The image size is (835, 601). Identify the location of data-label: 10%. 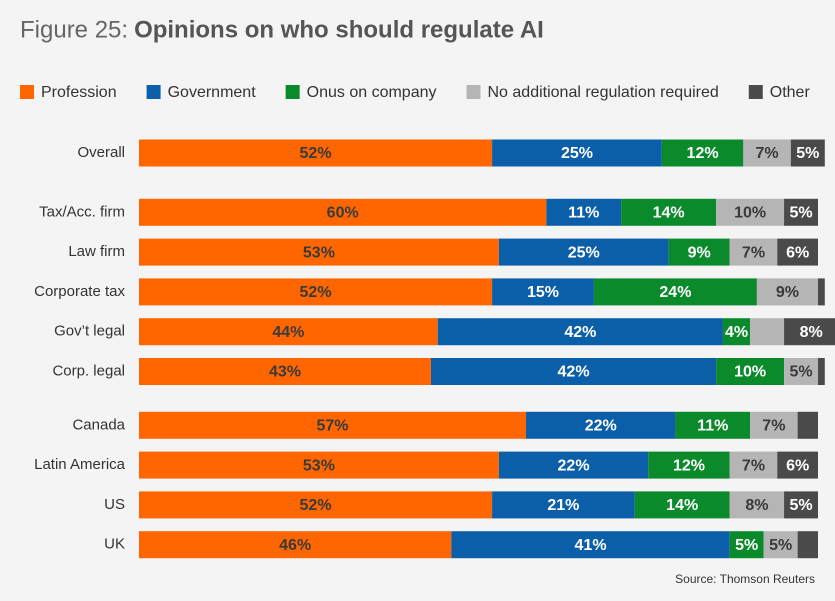
(750, 213).